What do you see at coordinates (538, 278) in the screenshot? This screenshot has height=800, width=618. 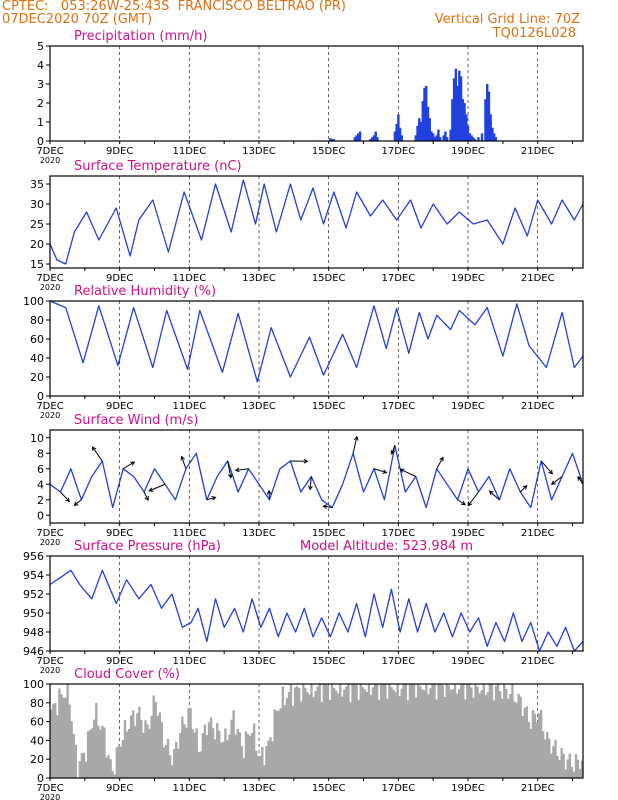 I see `x-tick-label: 21DEC` at bounding box center [538, 278].